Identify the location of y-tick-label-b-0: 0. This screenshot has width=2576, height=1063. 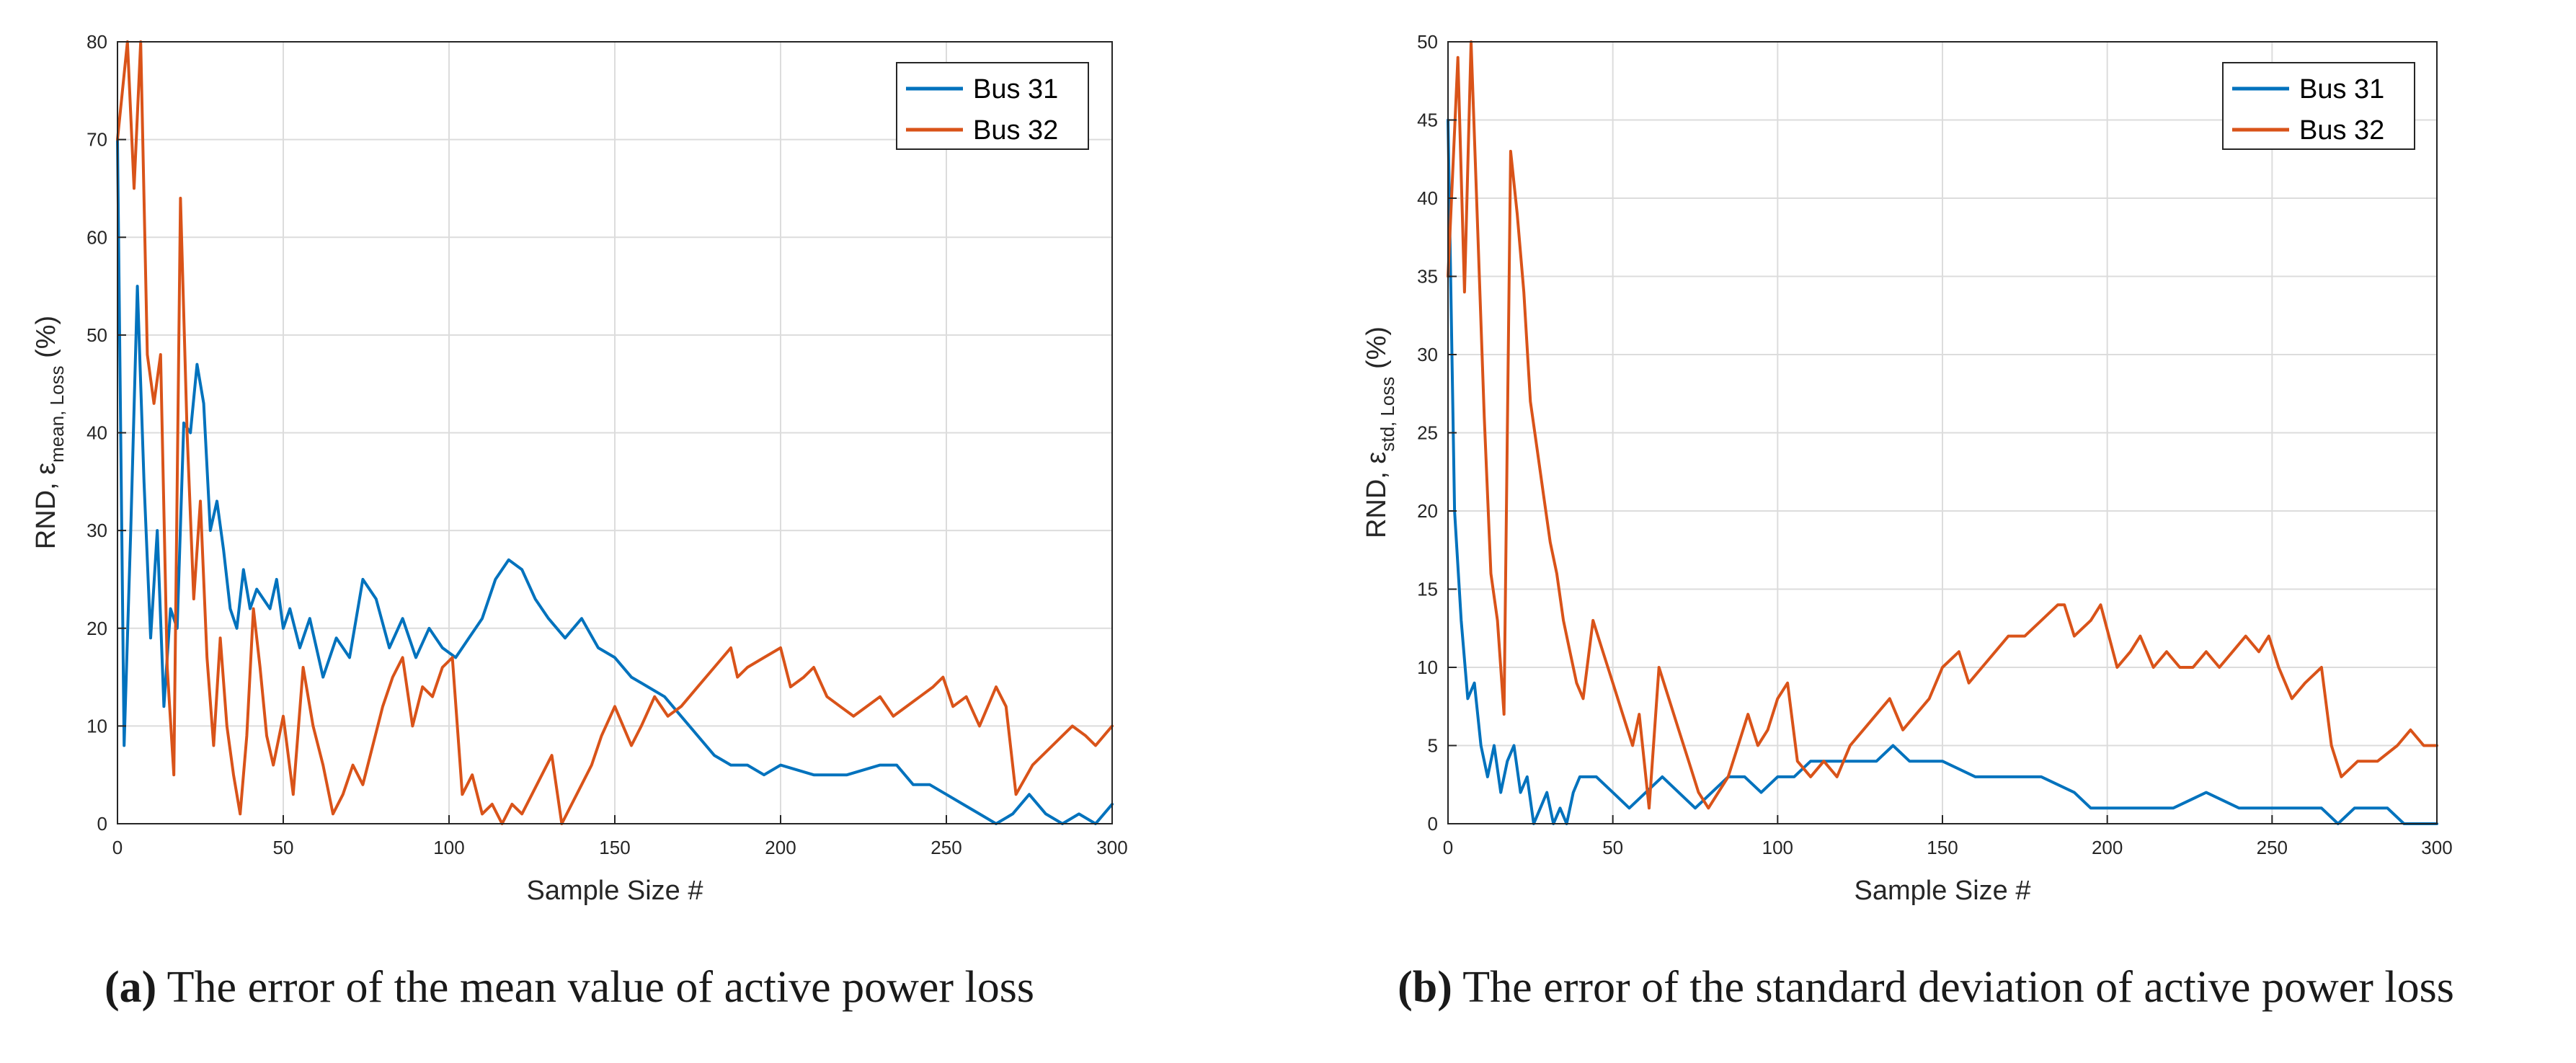
(1433, 824).